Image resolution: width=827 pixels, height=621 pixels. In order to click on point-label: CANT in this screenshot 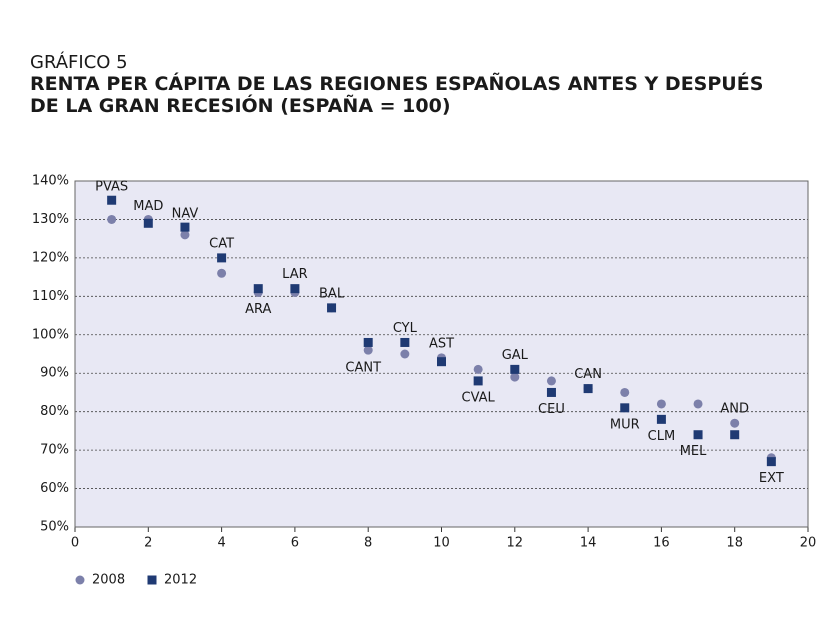, I will do `click(363, 368)`.